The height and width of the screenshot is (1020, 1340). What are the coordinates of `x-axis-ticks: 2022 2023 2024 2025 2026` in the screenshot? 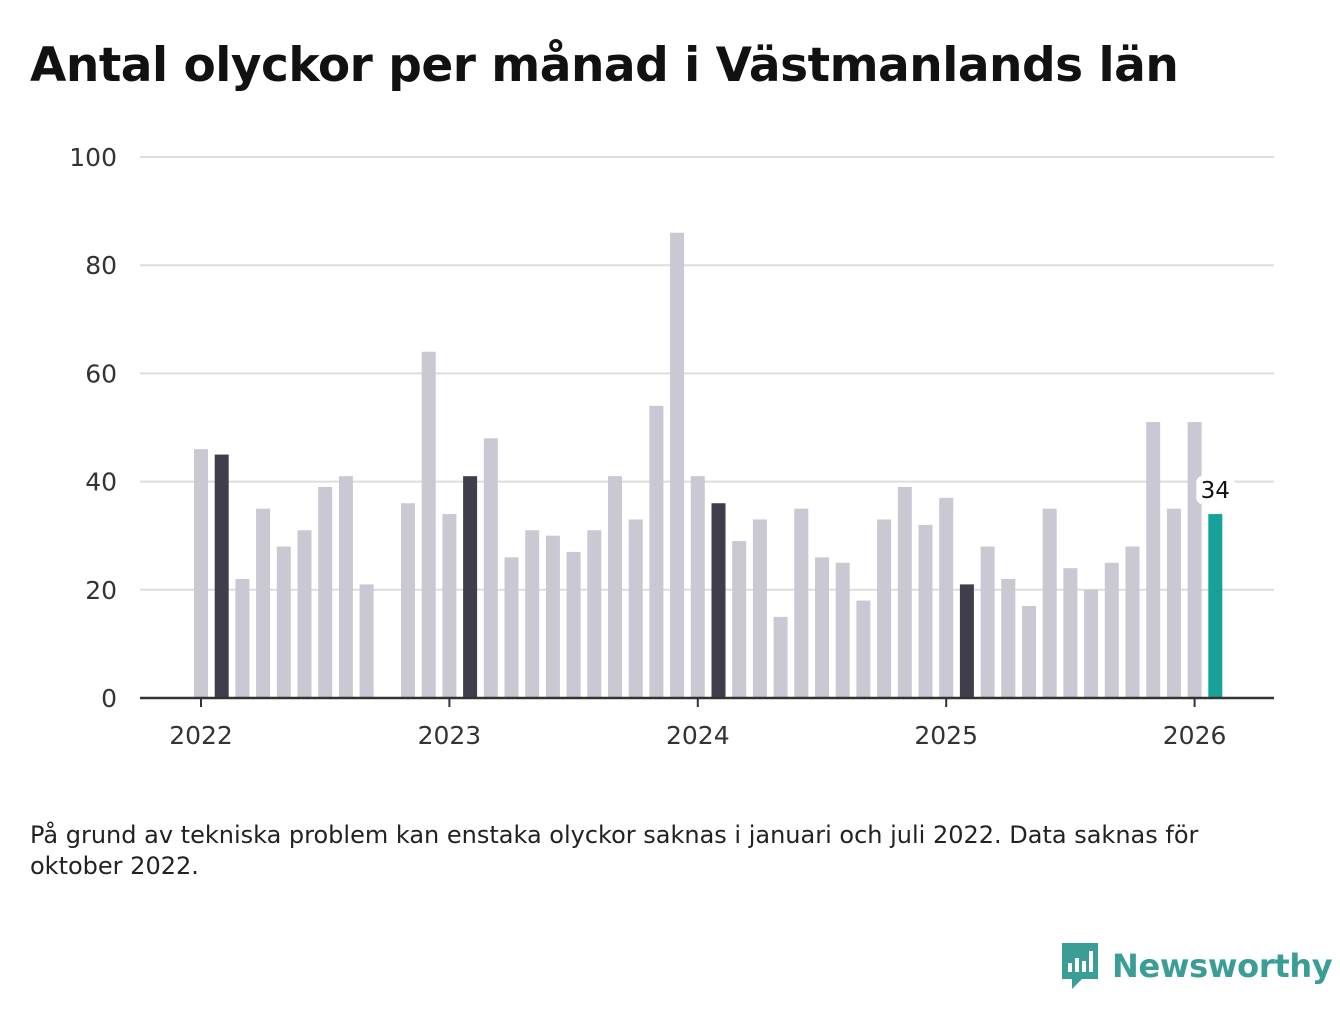 It's located at (697, 724).